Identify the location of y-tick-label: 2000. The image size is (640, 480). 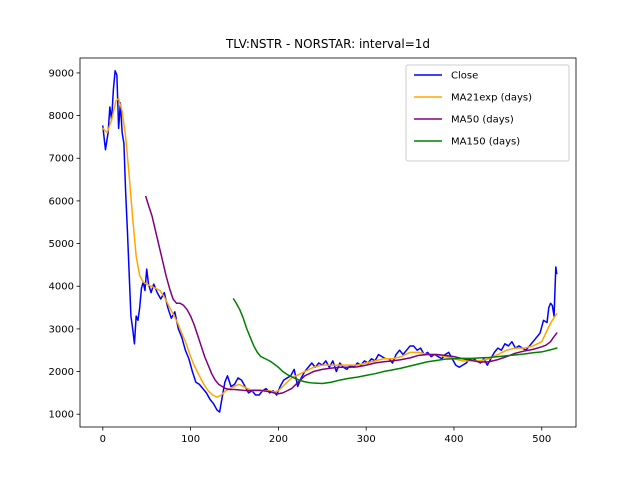
(61, 372).